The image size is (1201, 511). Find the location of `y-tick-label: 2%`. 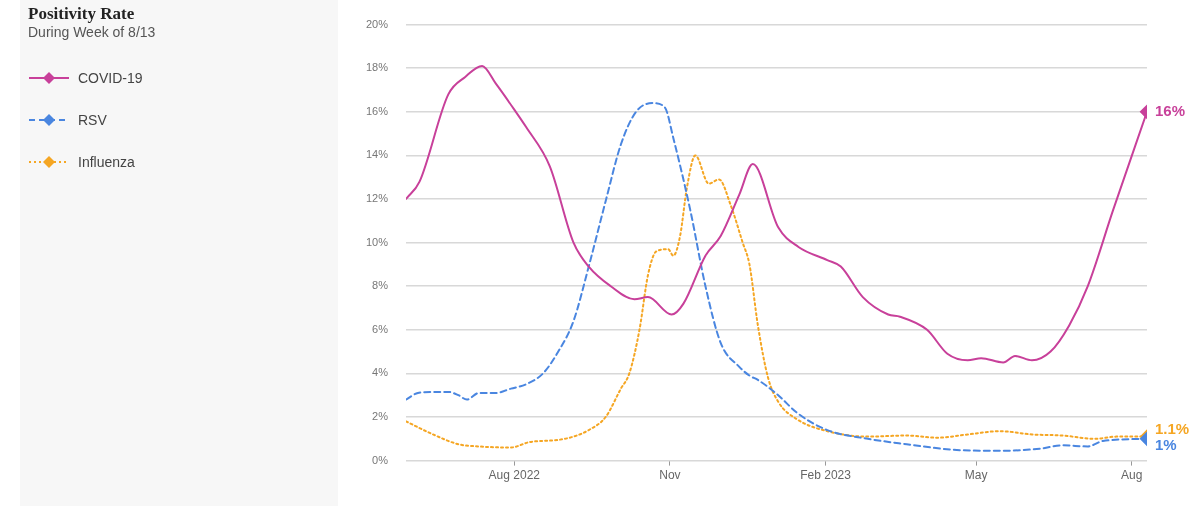

y-tick-label: 2% is located at coordinates (380, 416).